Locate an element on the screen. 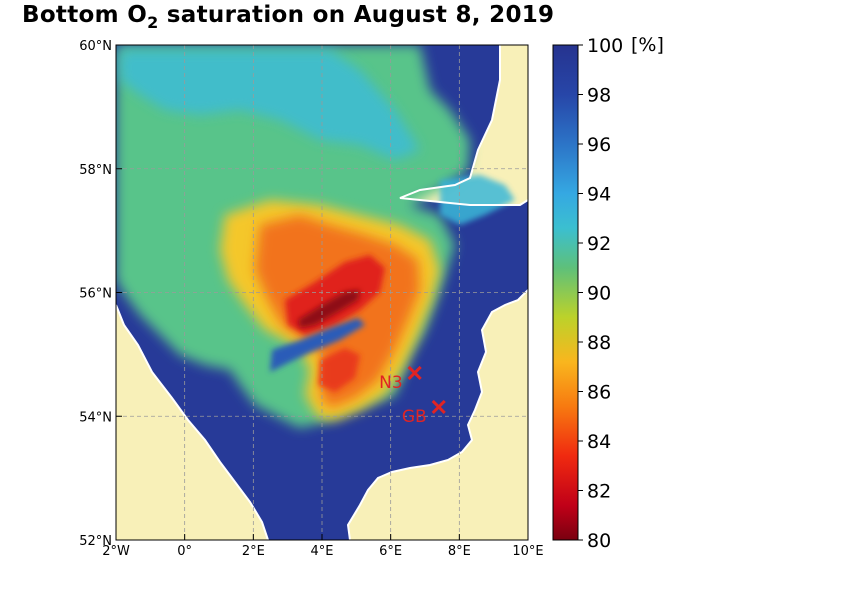 The image size is (850, 607). colorbar-tick-label: 84 is located at coordinates (599, 442).